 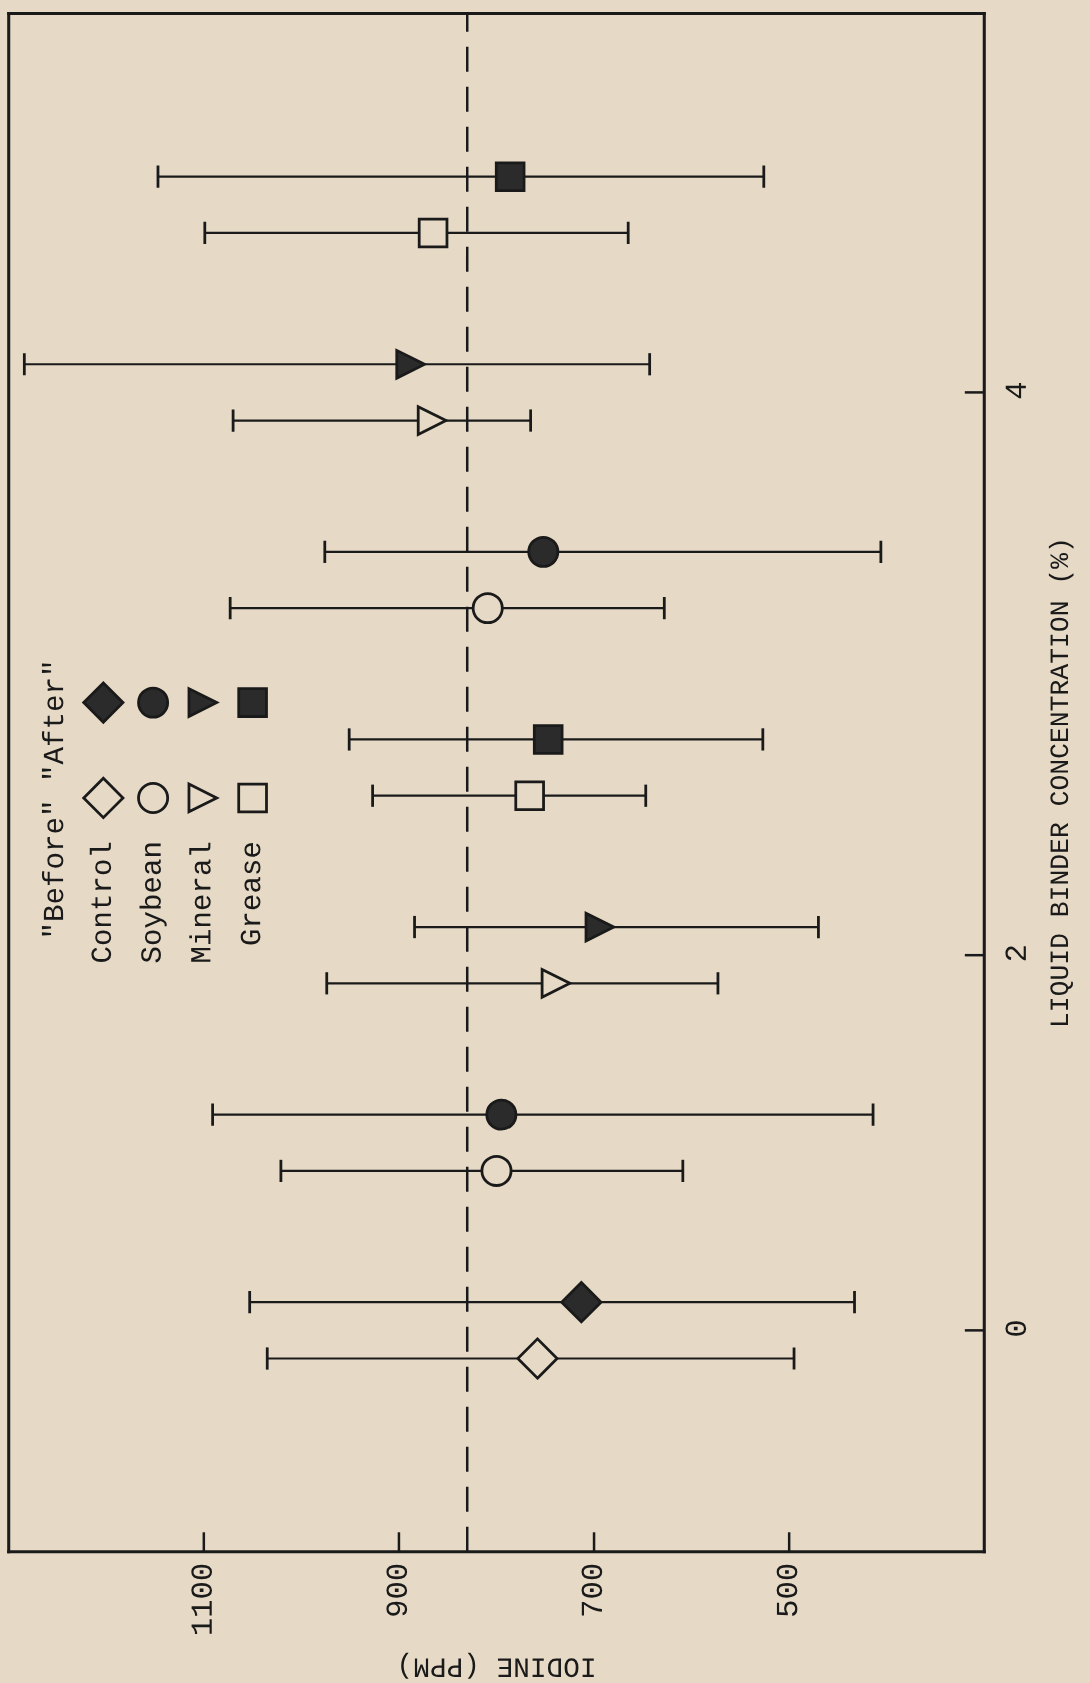 I want to click on y-tick-label: 0, so click(x=1016, y=1328).